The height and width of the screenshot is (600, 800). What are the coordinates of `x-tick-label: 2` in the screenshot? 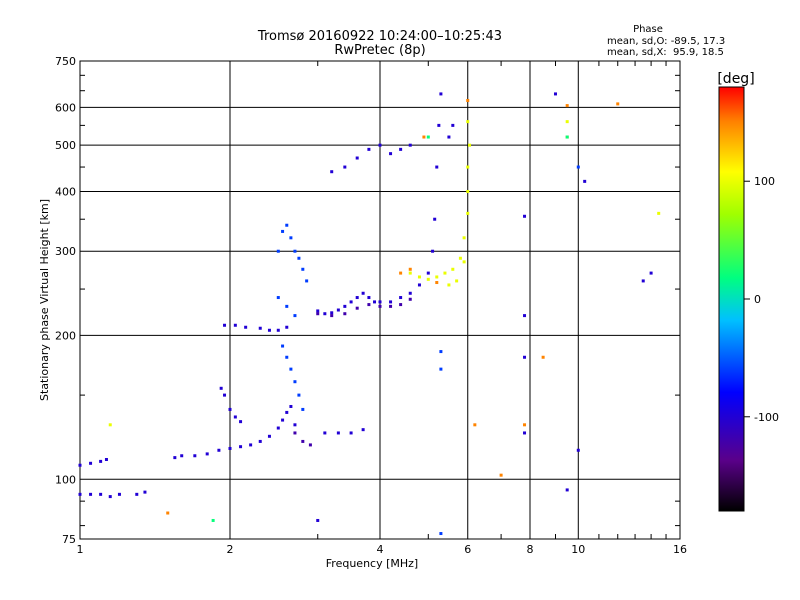 It's located at (230, 549).